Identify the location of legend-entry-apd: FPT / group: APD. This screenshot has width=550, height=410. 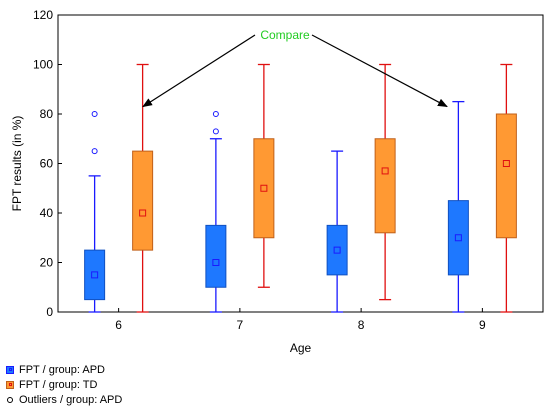
(64, 369).